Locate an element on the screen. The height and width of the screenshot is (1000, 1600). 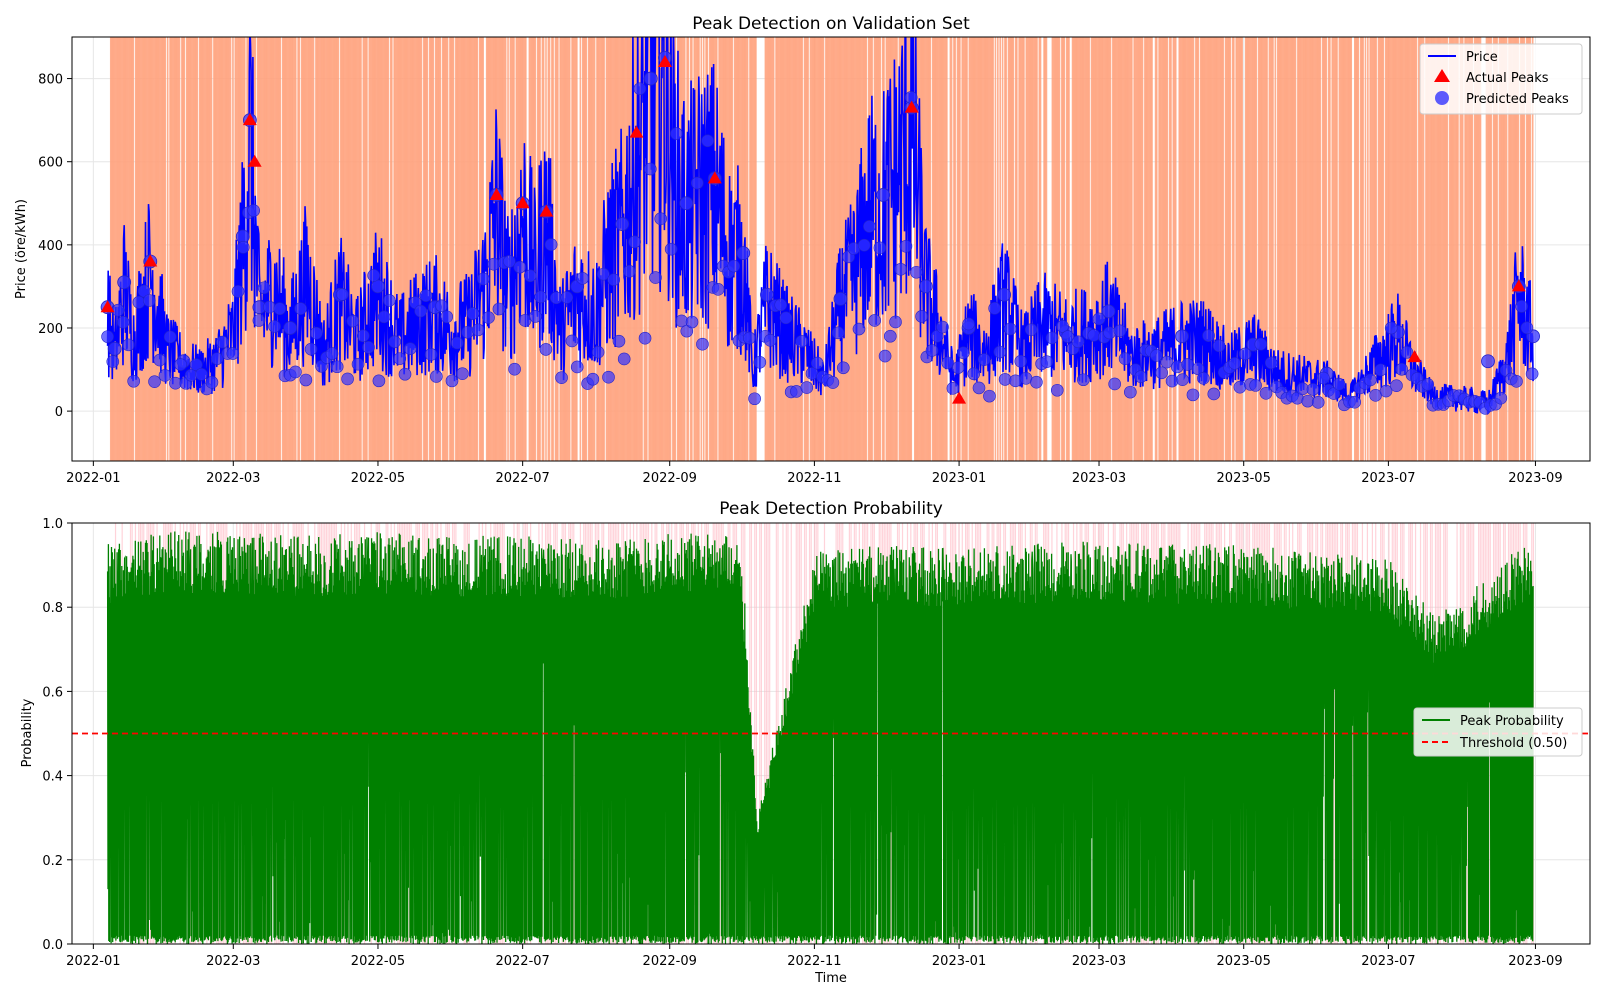
x-tick-label: 2023-07 is located at coordinates (1388, 961).